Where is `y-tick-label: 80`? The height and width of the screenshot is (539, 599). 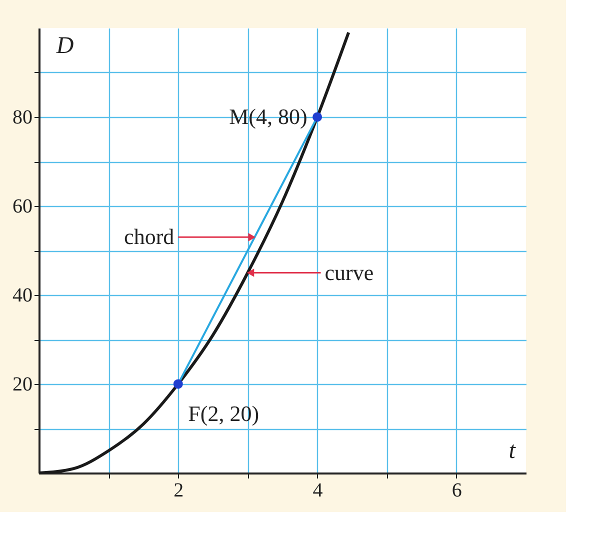
y-tick-label: 80 is located at coordinates (22, 117).